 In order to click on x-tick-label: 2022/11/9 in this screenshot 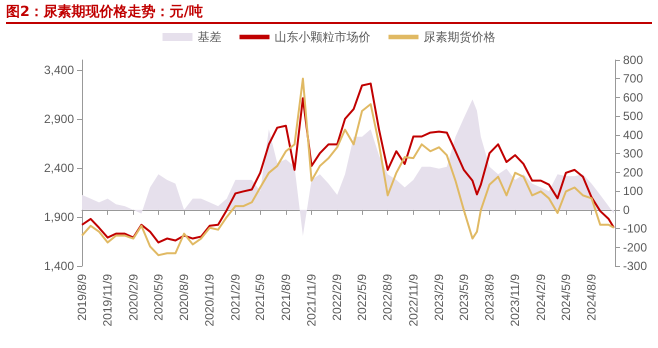, I will do `click(413, 300)`.